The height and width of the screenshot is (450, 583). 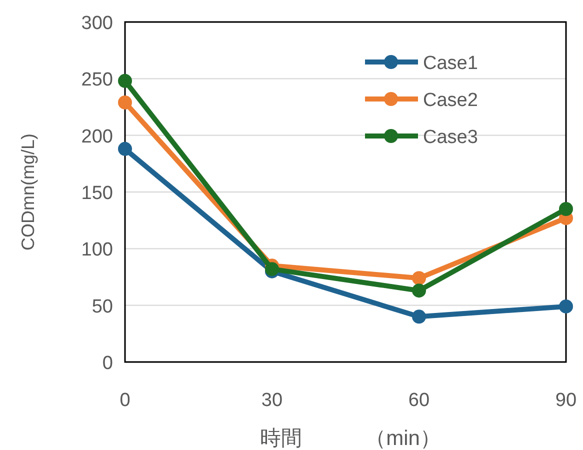 What do you see at coordinates (419, 400) in the screenshot?
I see `x-tick-label: 60` at bounding box center [419, 400].